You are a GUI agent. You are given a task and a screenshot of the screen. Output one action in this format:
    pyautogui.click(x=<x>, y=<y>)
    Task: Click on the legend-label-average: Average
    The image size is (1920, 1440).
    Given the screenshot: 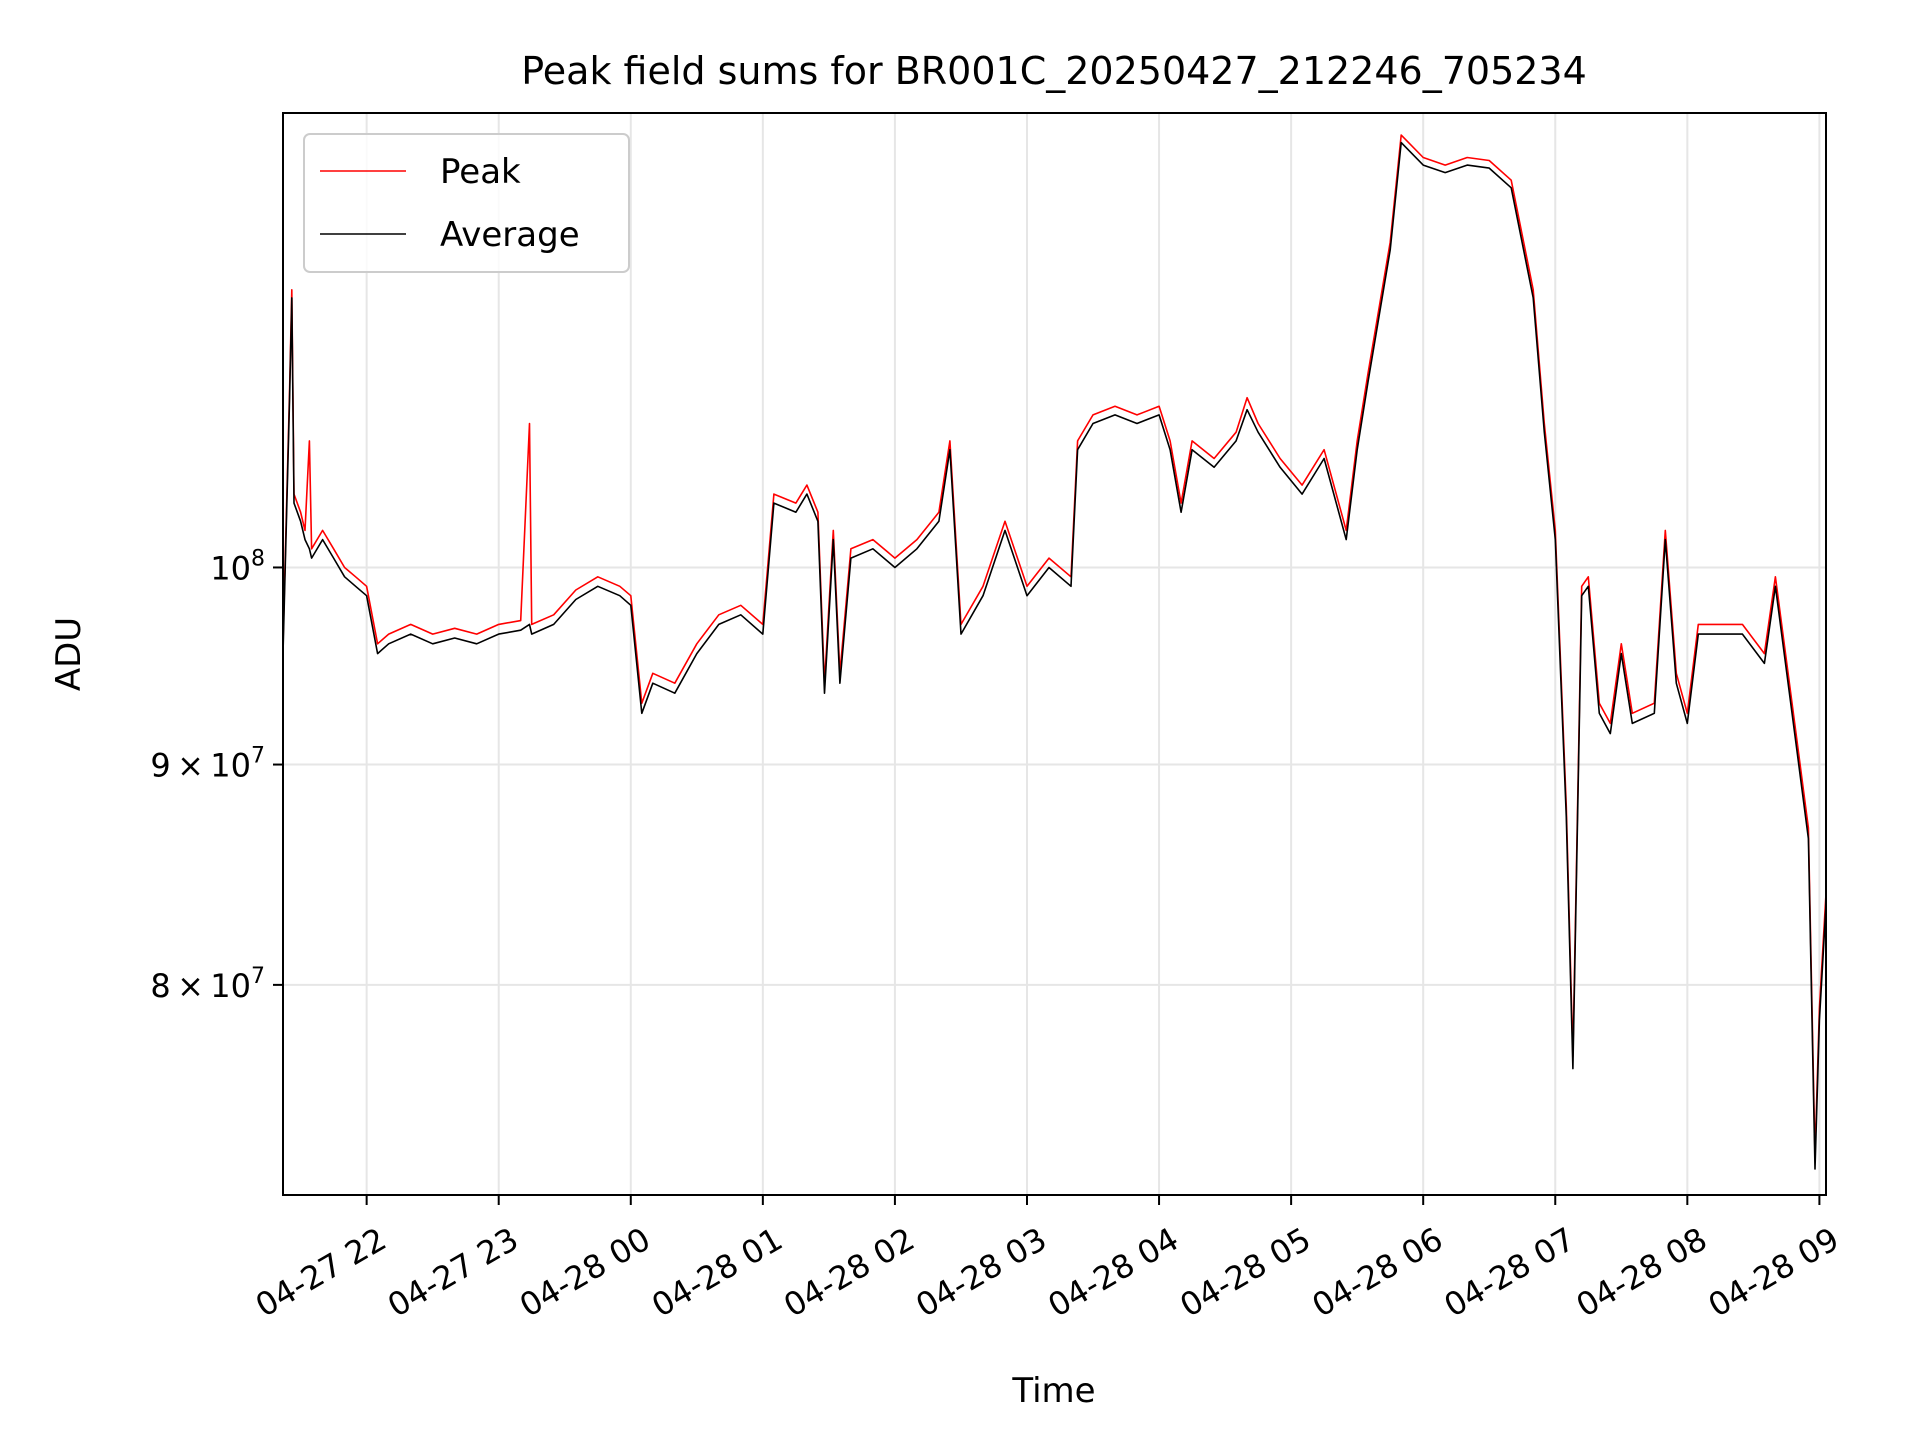 What is the action you would take?
    pyautogui.click(x=510, y=235)
    